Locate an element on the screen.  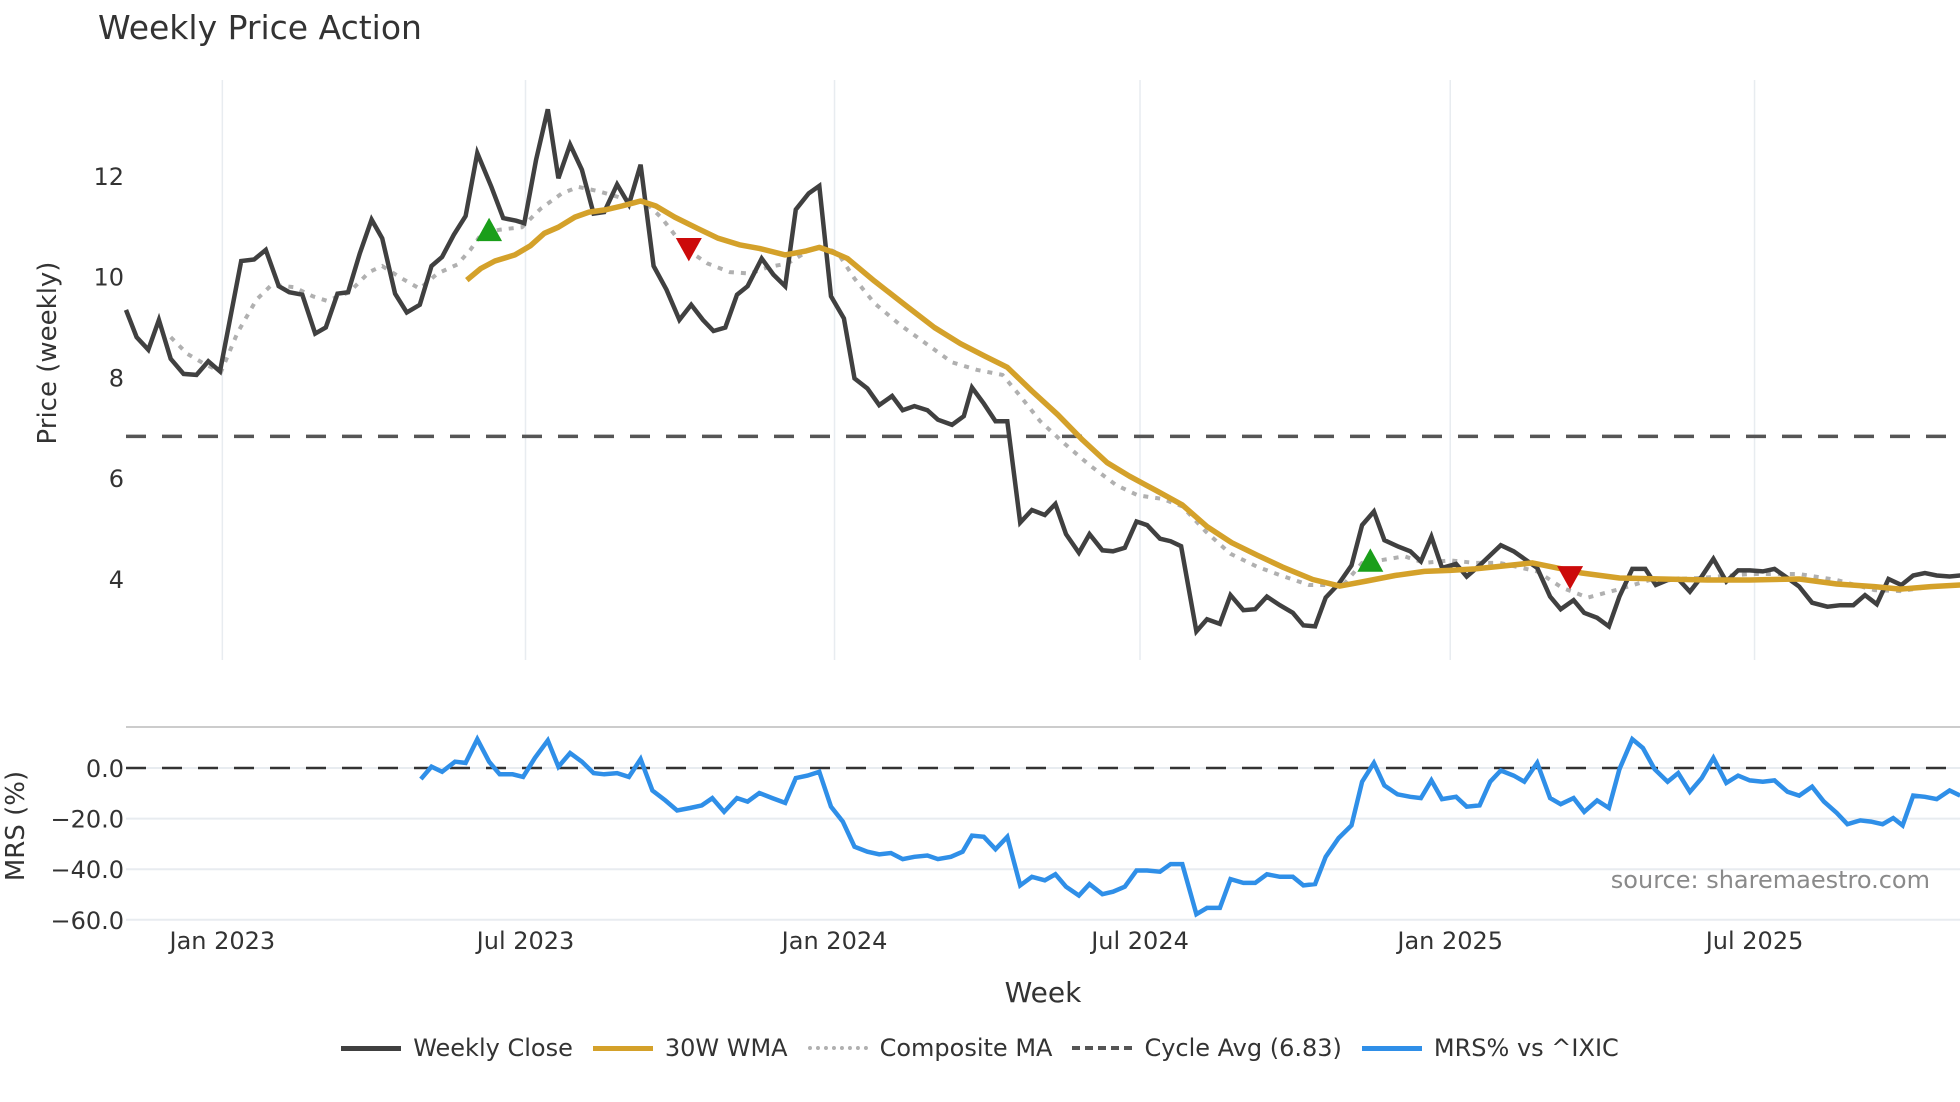
price-y-tick-label: 8 is located at coordinates (116, 378).